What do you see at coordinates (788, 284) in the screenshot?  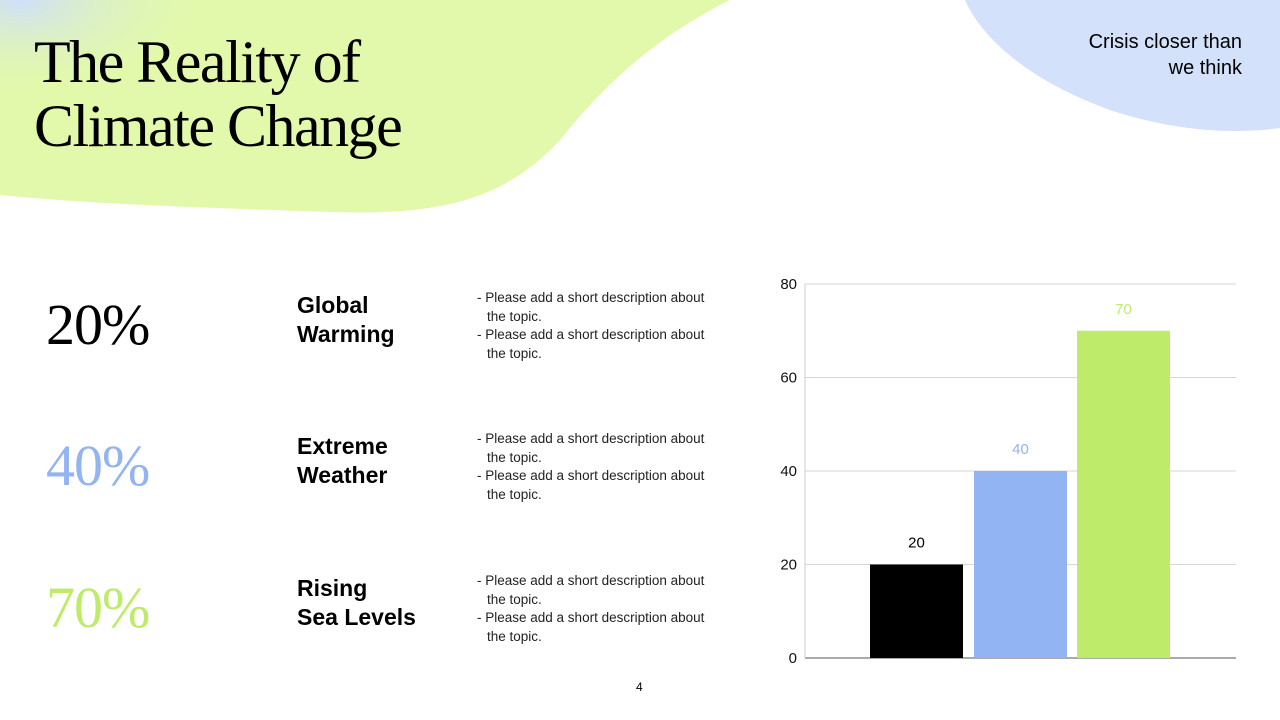 I see `y-tick-label: 80` at bounding box center [788, 284].